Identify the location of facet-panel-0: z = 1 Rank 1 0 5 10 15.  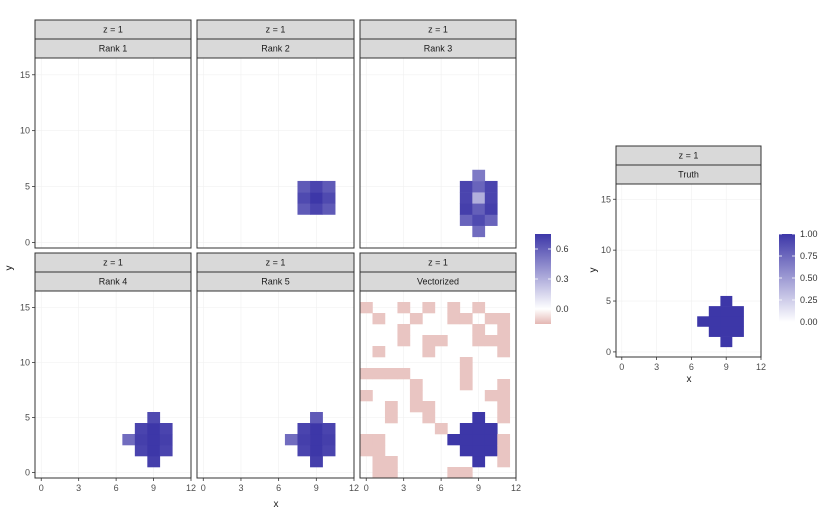
(106, 134).